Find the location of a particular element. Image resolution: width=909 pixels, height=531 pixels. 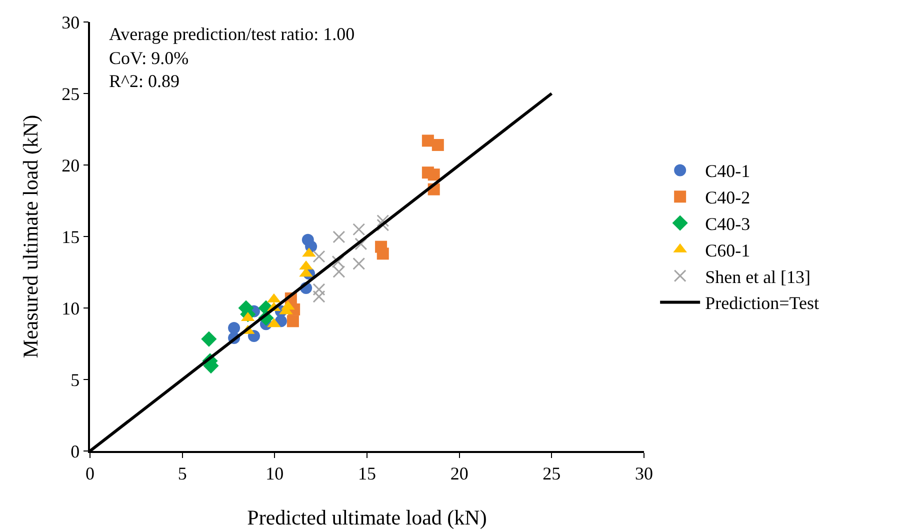

x-tick-label: 10 is located at coordinates (275, 473).